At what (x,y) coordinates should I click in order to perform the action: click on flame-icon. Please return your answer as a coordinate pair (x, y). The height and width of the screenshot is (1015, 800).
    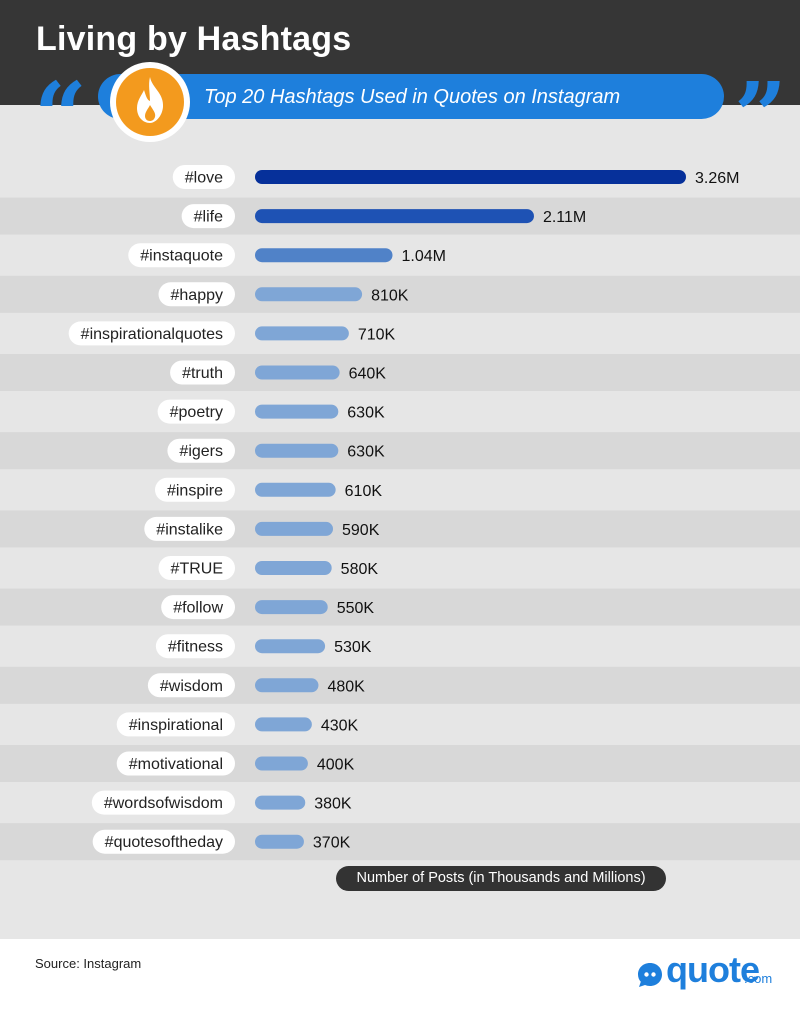
    Looking at the image, I should click on (150, 102).